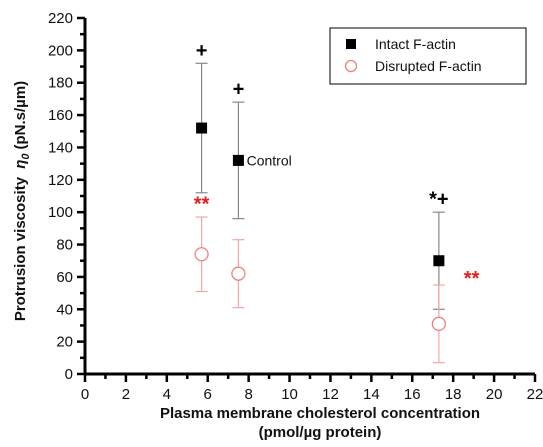 The height and width of the screenshot is (447, 543). What do you see at coordinates (351, 66) in the screenshot?
I see `legend-circle-icon` at bounding box center [351, 66].